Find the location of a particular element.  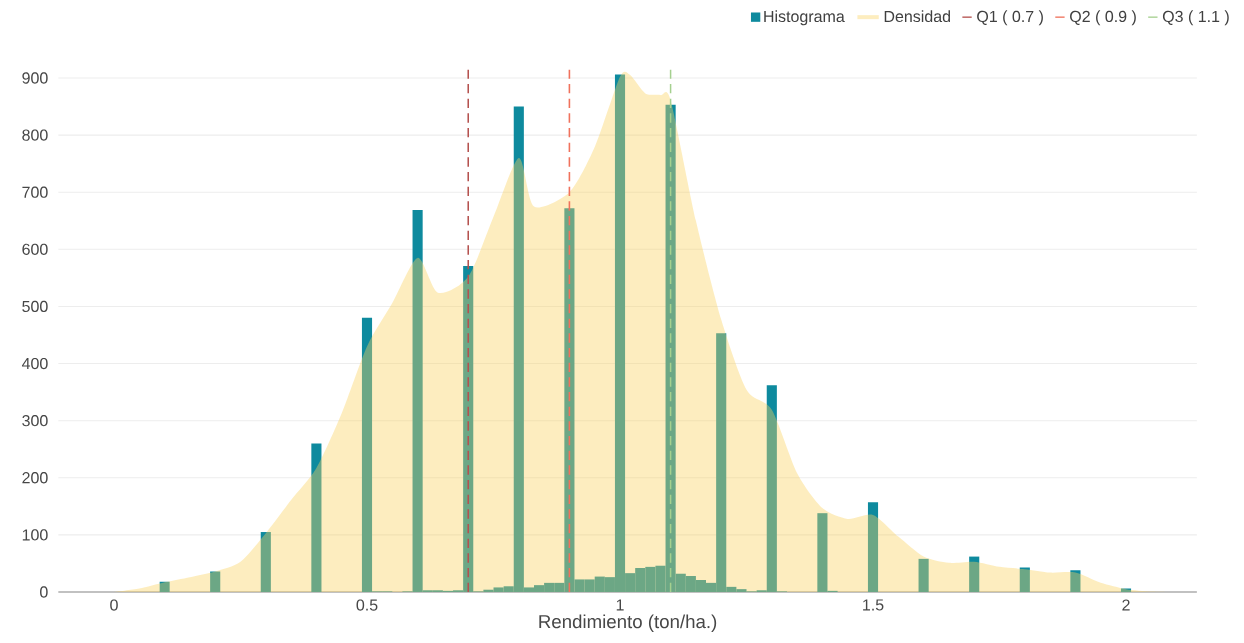

y-tick-label: 700 is located at coordinates (35, 192).